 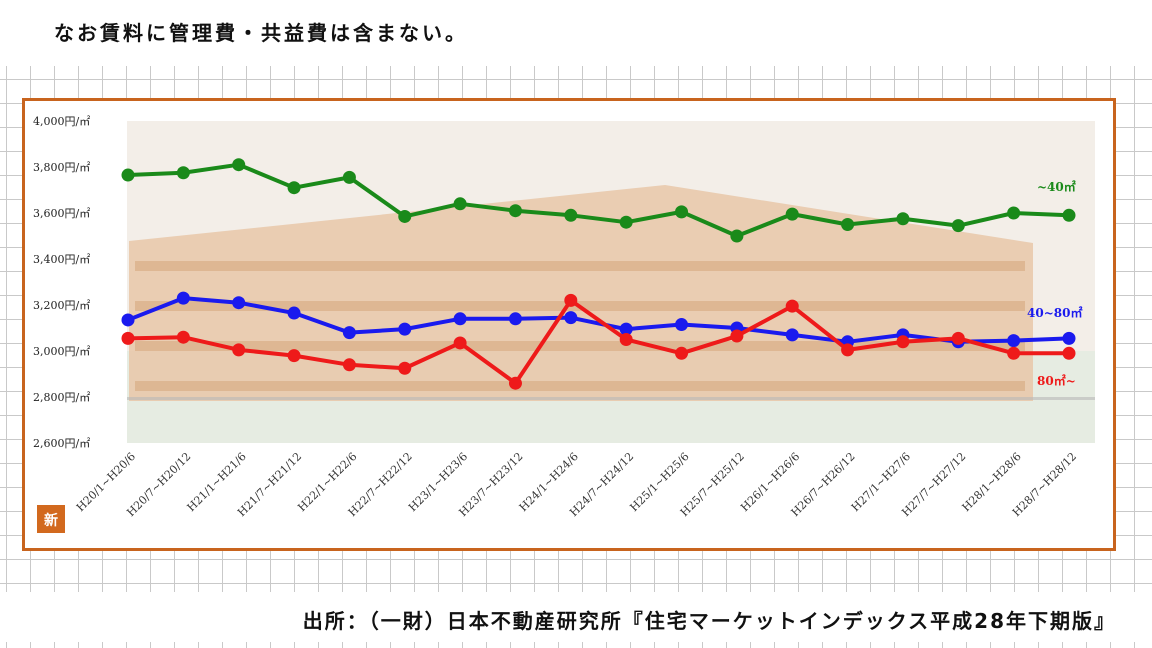 I want to click on y-tick-label: 3,000円/㎡, so click(x=61, y=351).